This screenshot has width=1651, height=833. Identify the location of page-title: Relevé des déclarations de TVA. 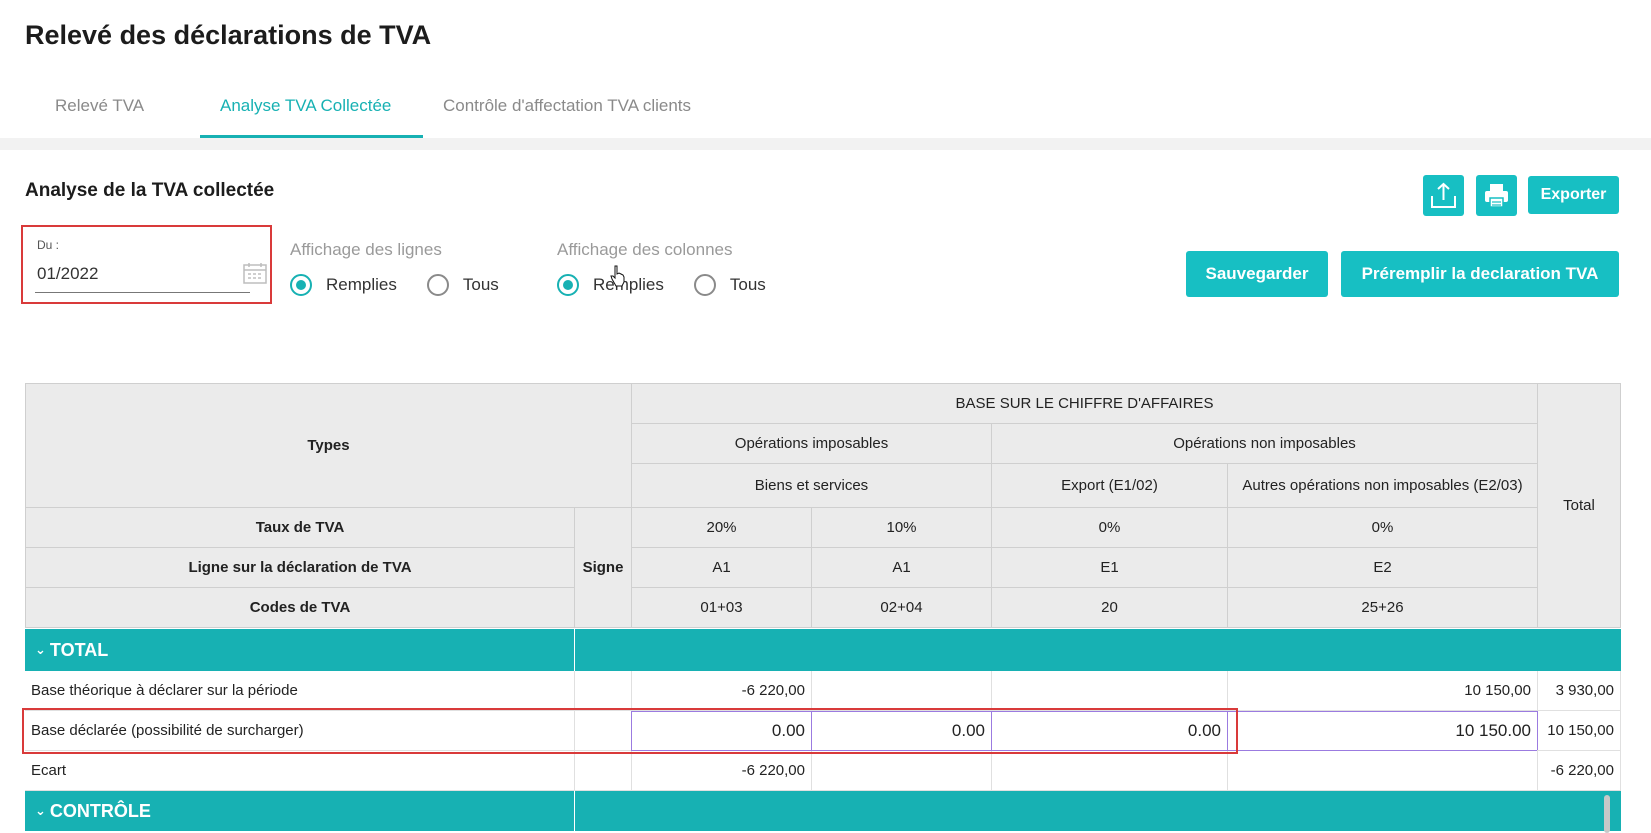
(228, 35).